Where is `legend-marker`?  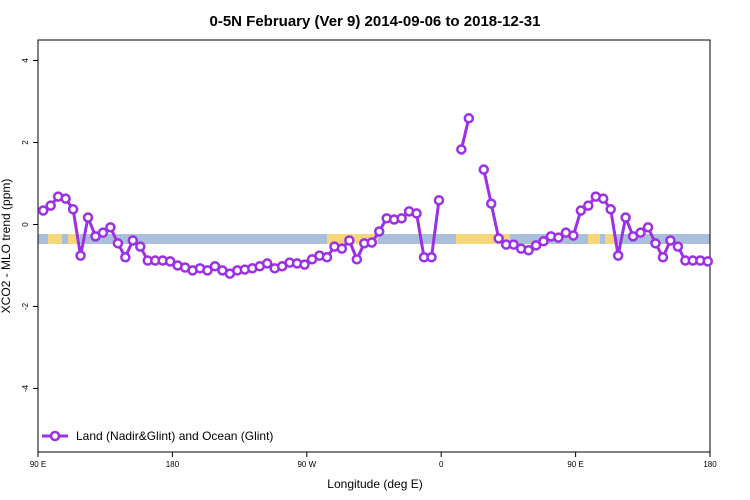 legend-marker is located at coordinates (55, 436).